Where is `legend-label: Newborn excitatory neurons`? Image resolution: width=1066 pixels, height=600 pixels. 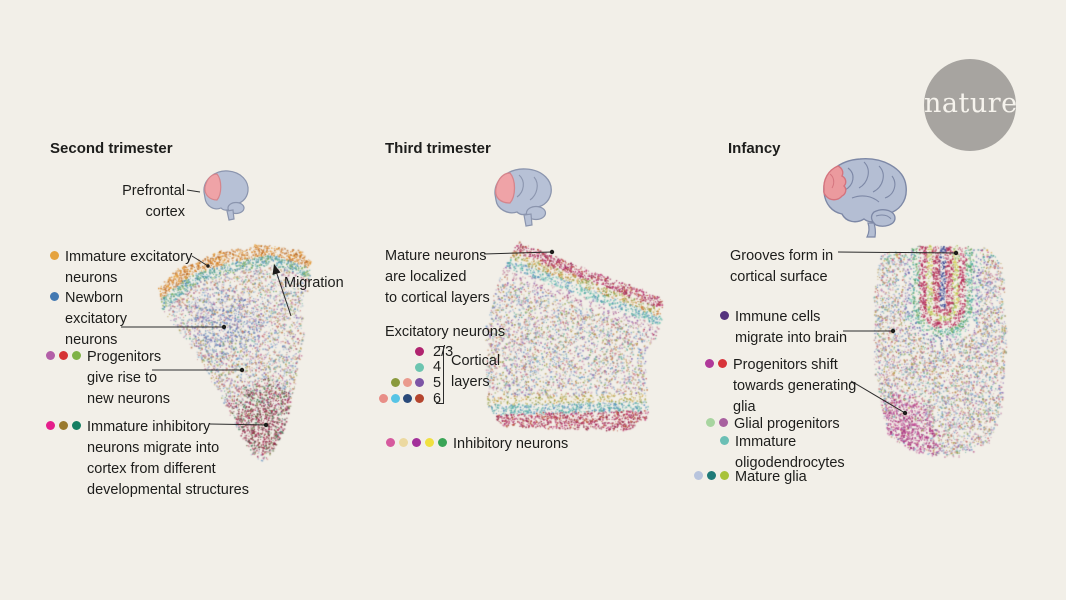 legend-label: Newborn excitatory neurons is located at coordinates (96, 319).